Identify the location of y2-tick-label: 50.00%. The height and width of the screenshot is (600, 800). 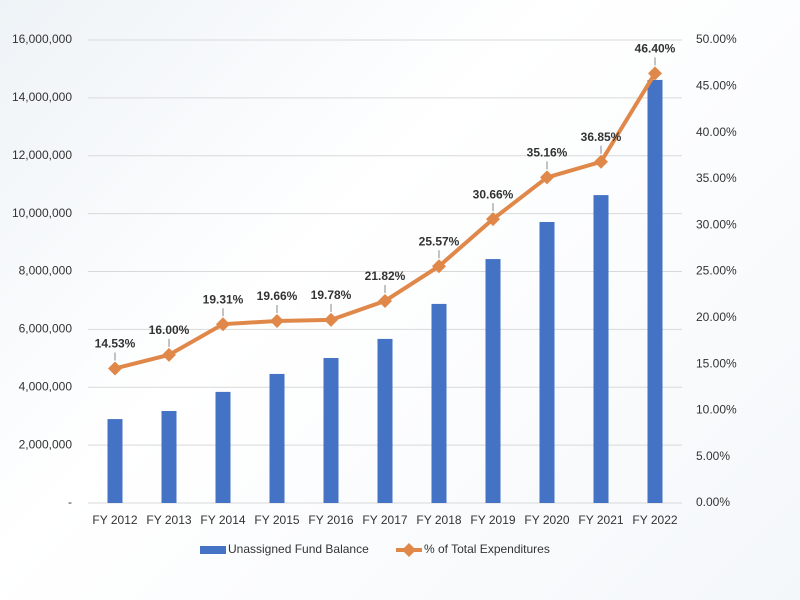
(716, 39).